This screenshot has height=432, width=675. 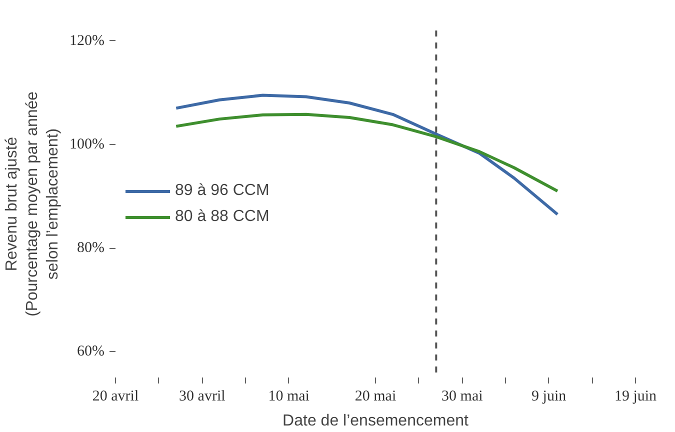 I want to click on x-tick-label: 20 avril, so click(x=115, y=396).